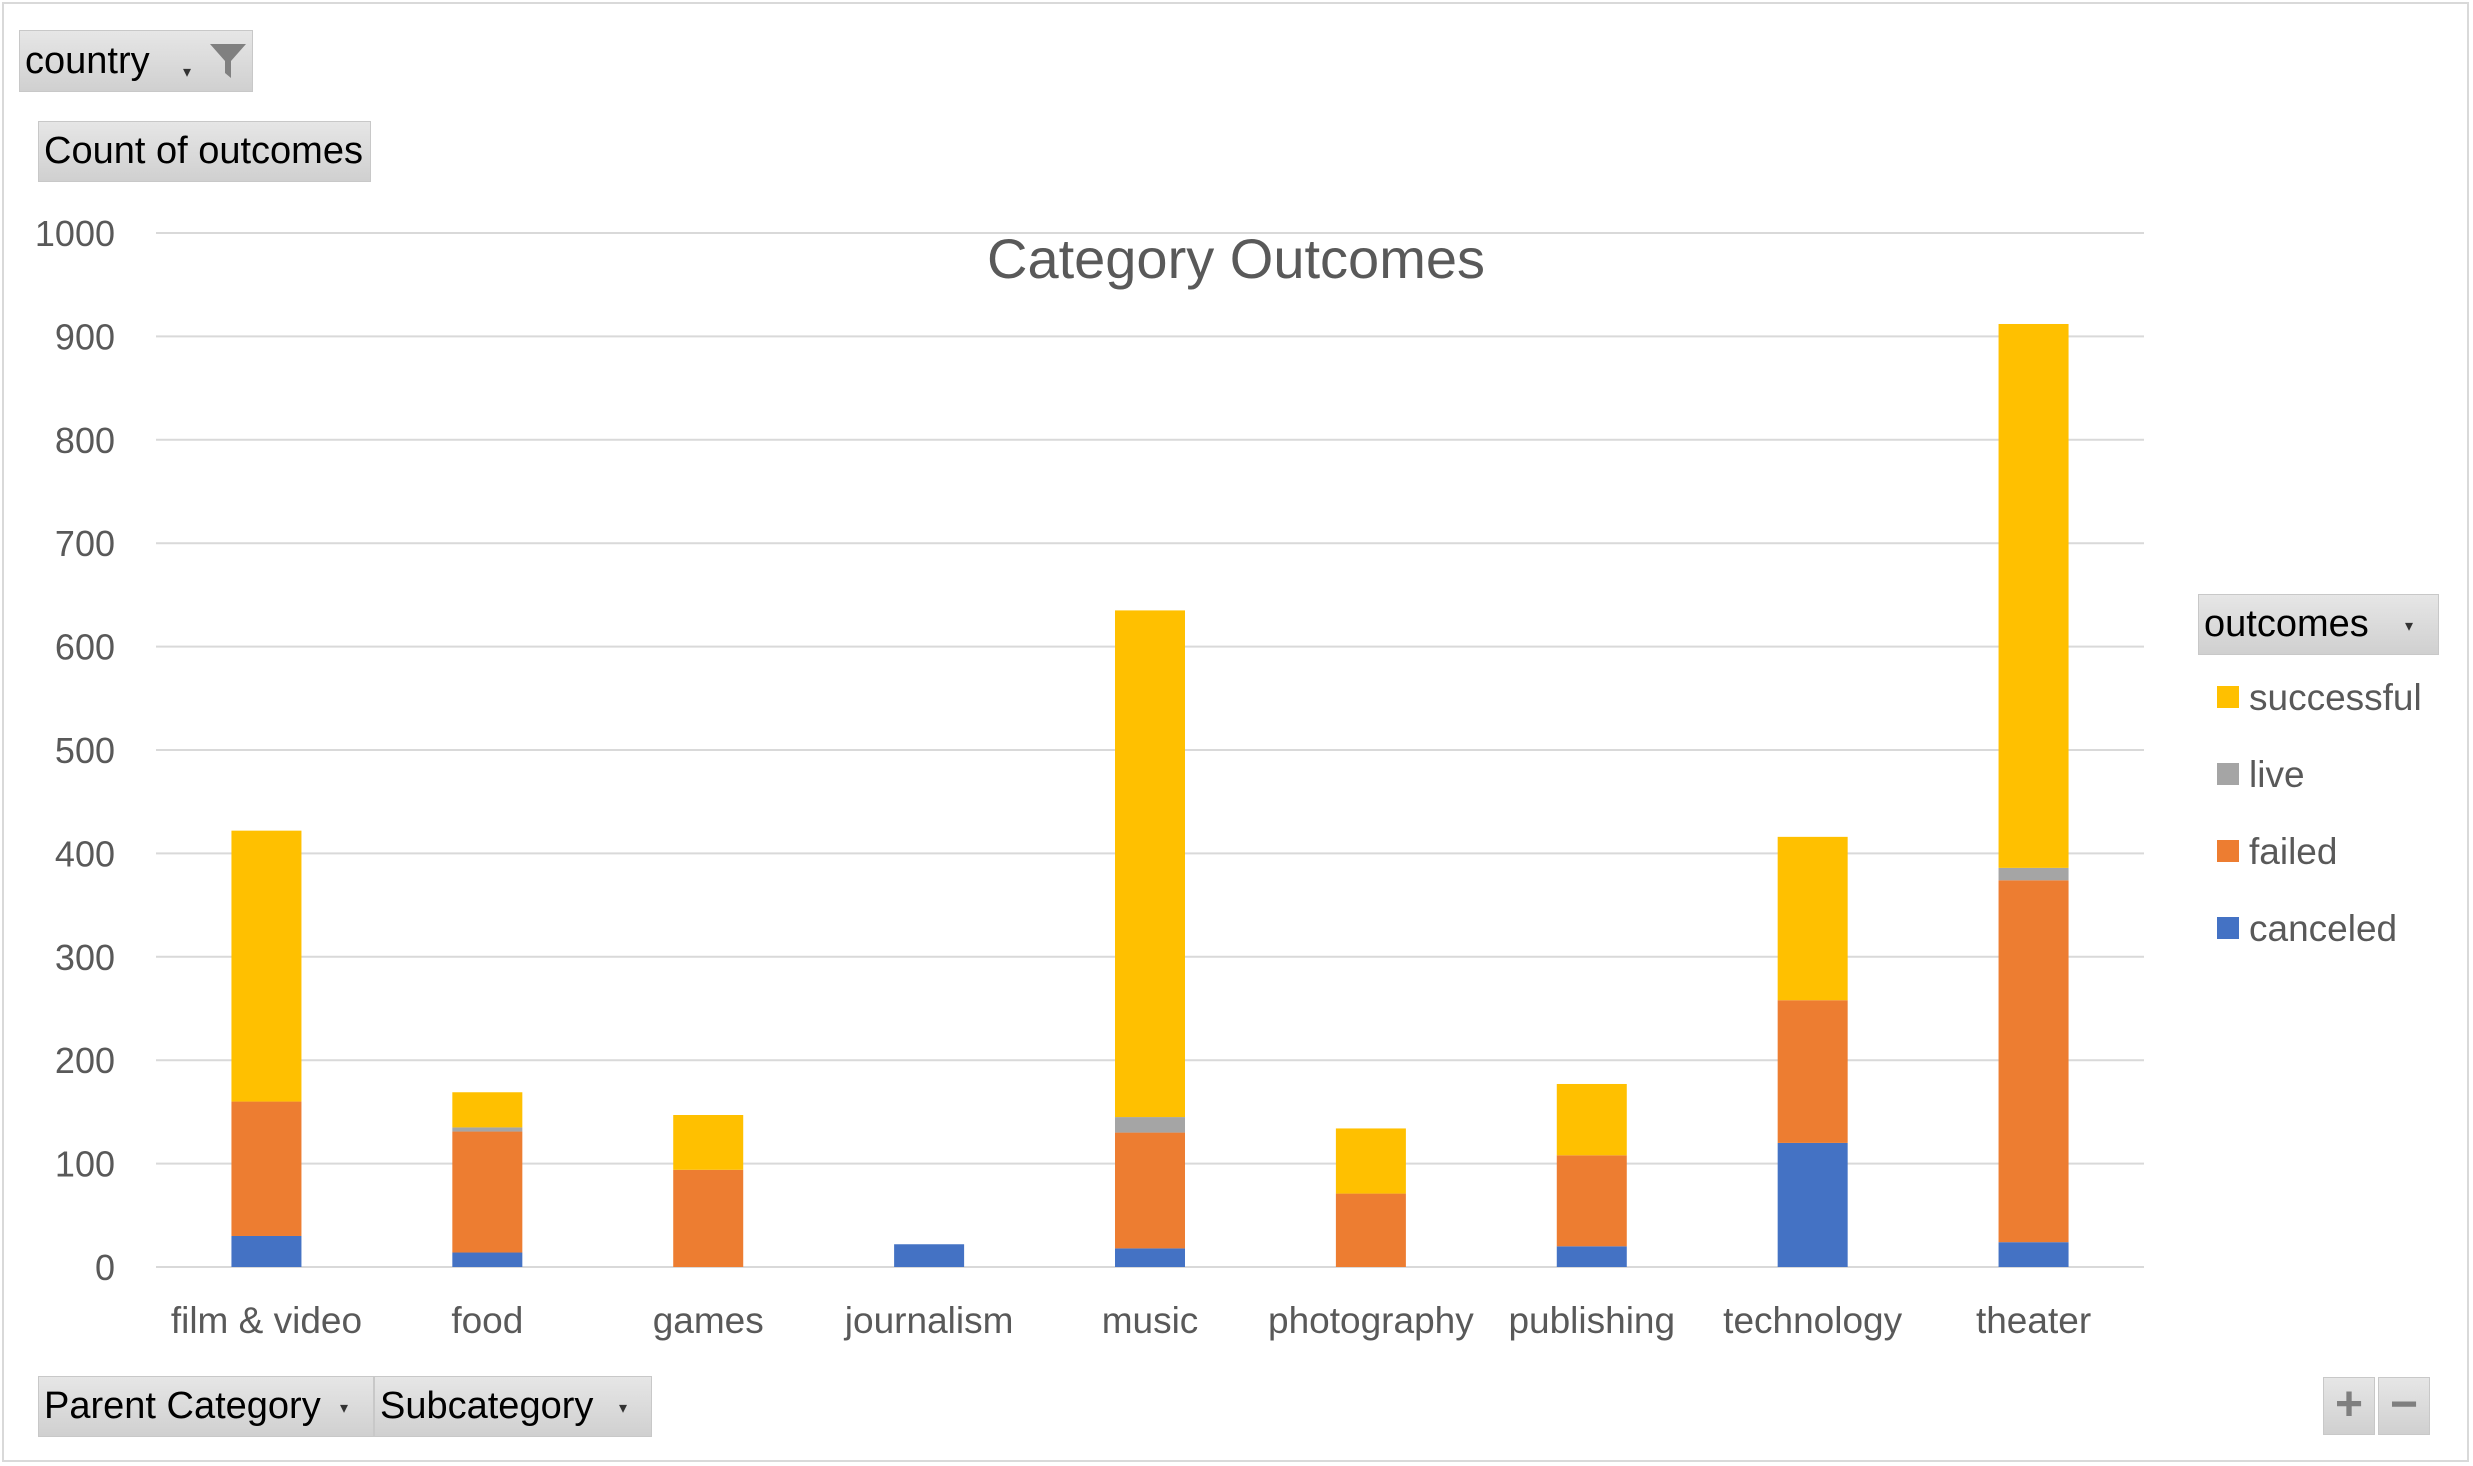 Image resolution: width=2473 pixels, height=1466 pixels. I want to click on subcategory-field-button: Subcategory ▾, so click(513, 1406).